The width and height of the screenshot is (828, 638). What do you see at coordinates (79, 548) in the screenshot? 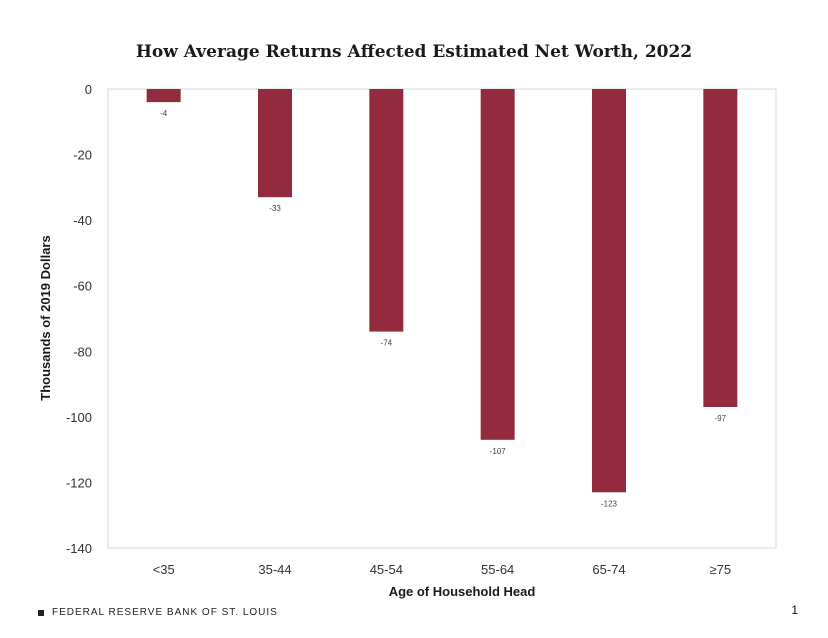
I see `y-tick-label: -140` at bounding box center [79, 548].